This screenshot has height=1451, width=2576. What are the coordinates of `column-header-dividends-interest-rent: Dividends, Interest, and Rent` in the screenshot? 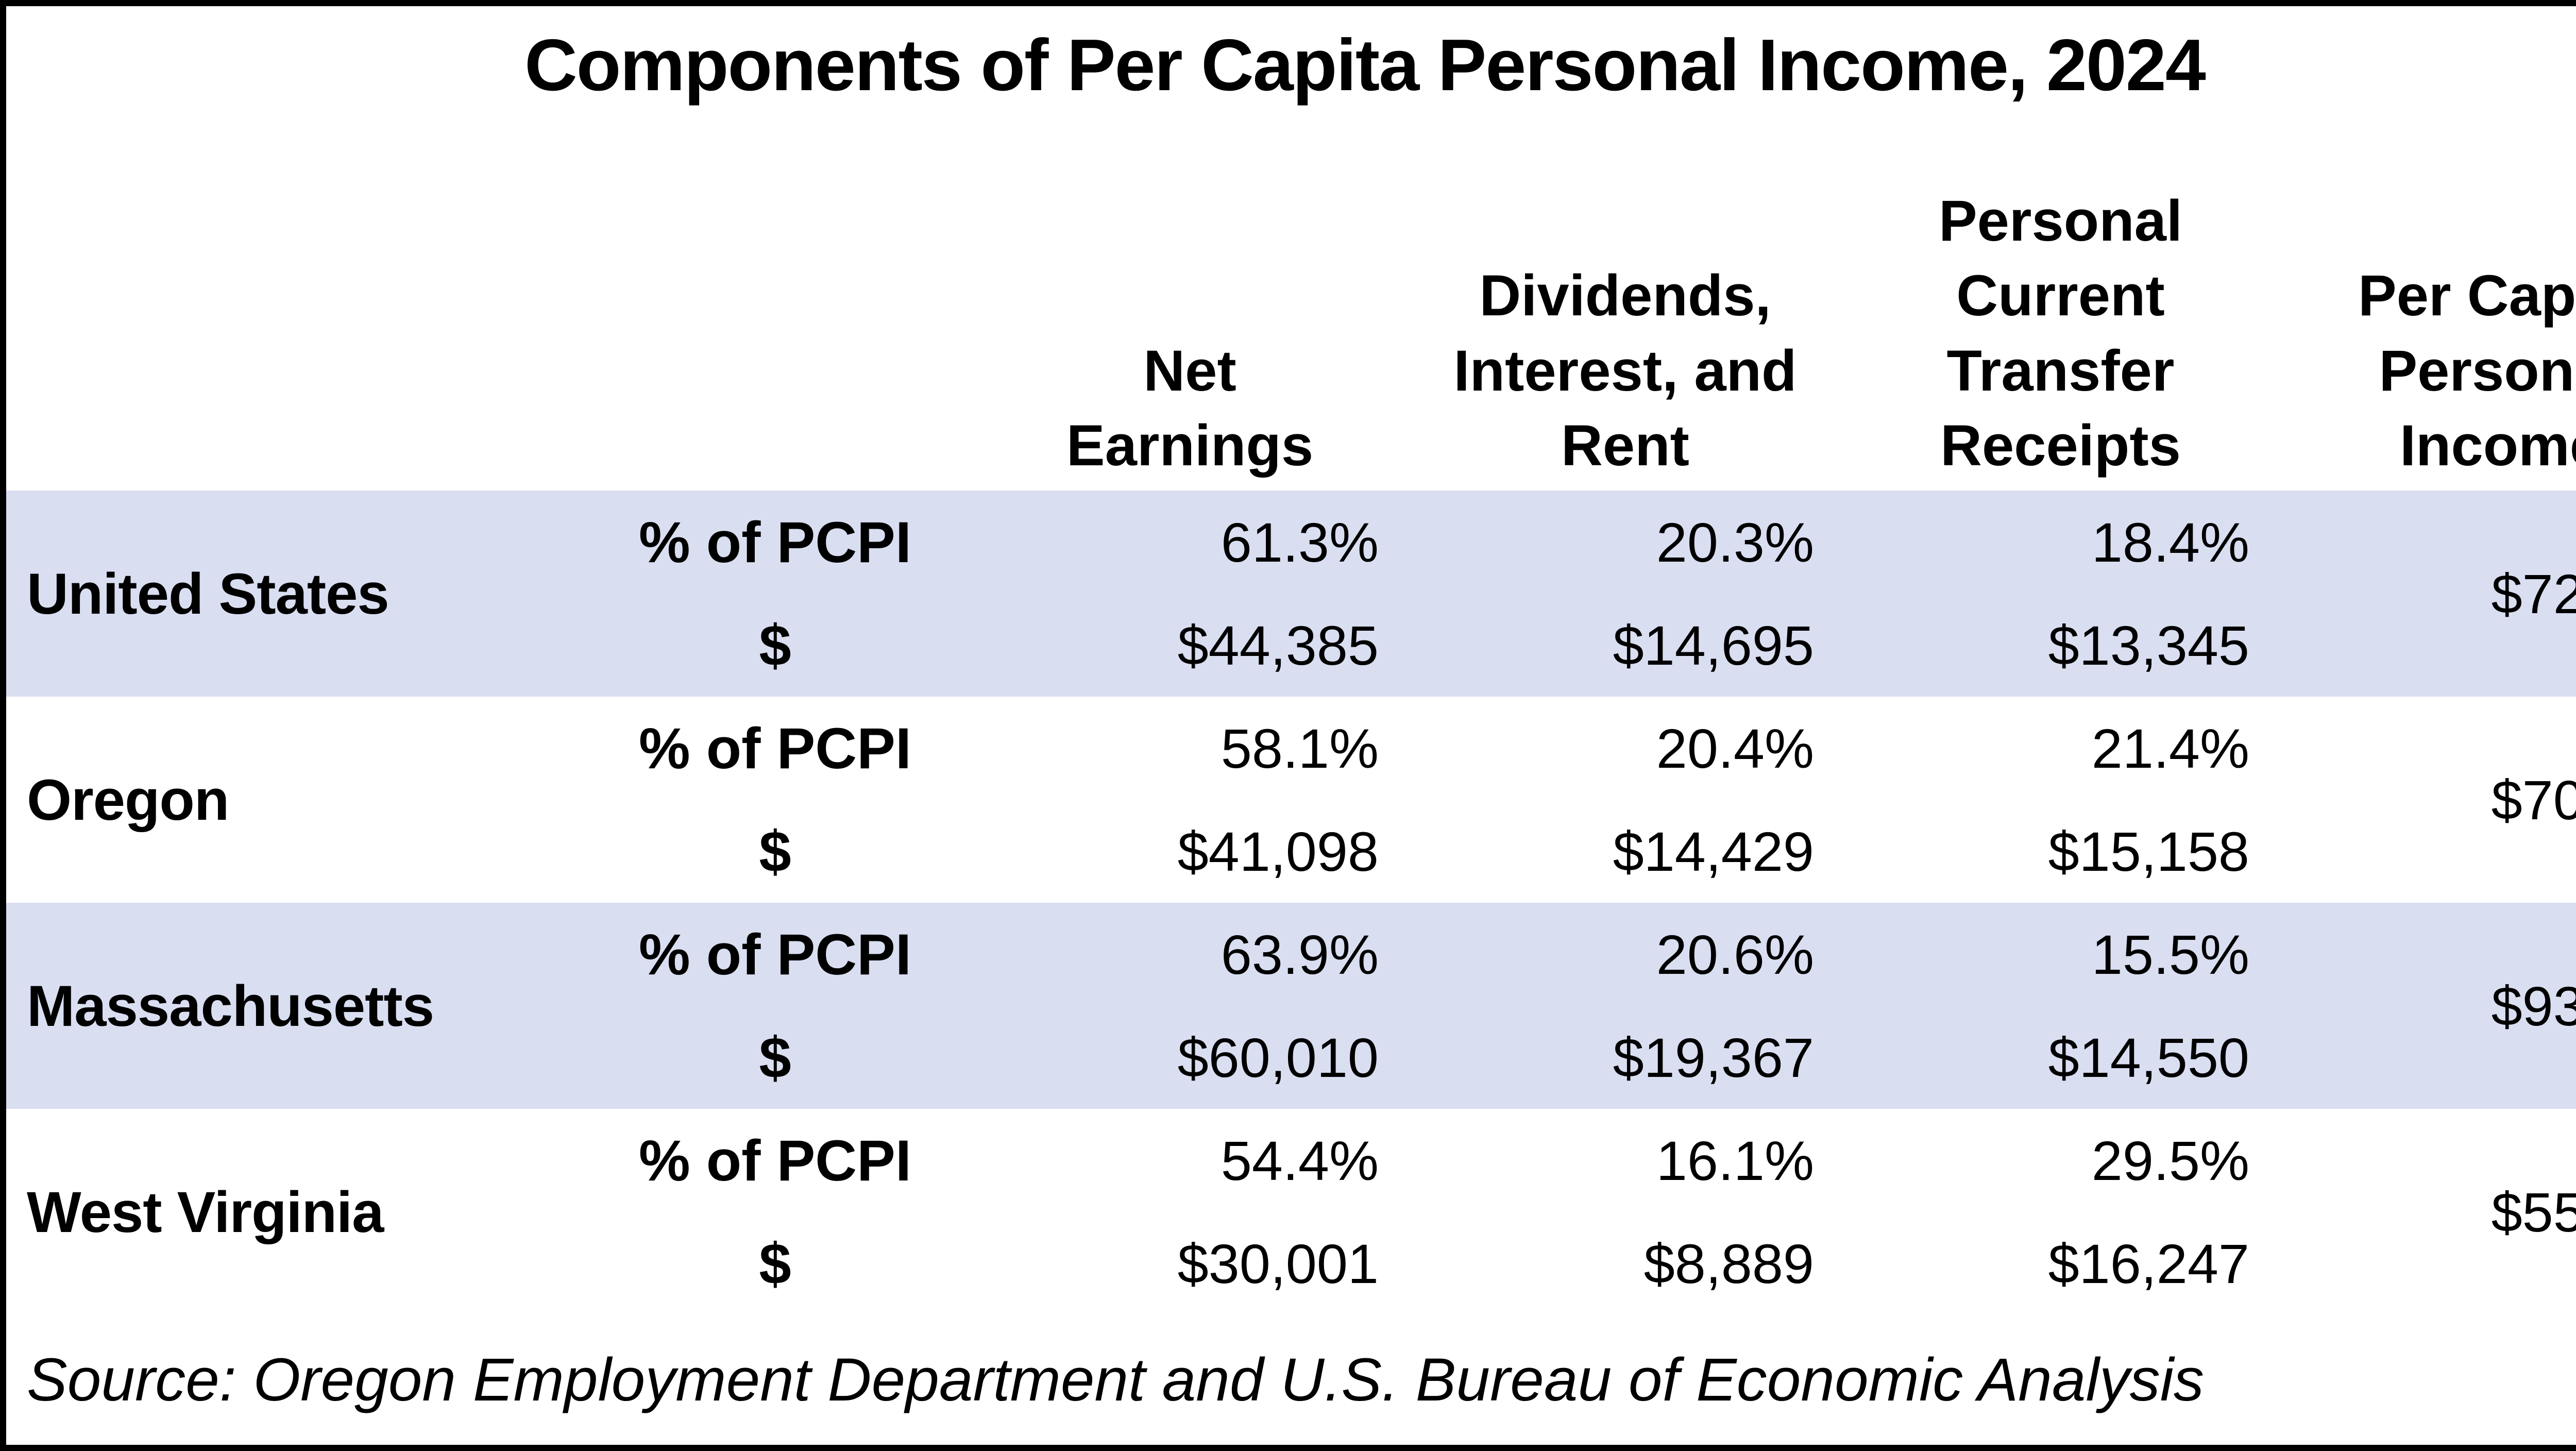 It's located at (1625, 370).